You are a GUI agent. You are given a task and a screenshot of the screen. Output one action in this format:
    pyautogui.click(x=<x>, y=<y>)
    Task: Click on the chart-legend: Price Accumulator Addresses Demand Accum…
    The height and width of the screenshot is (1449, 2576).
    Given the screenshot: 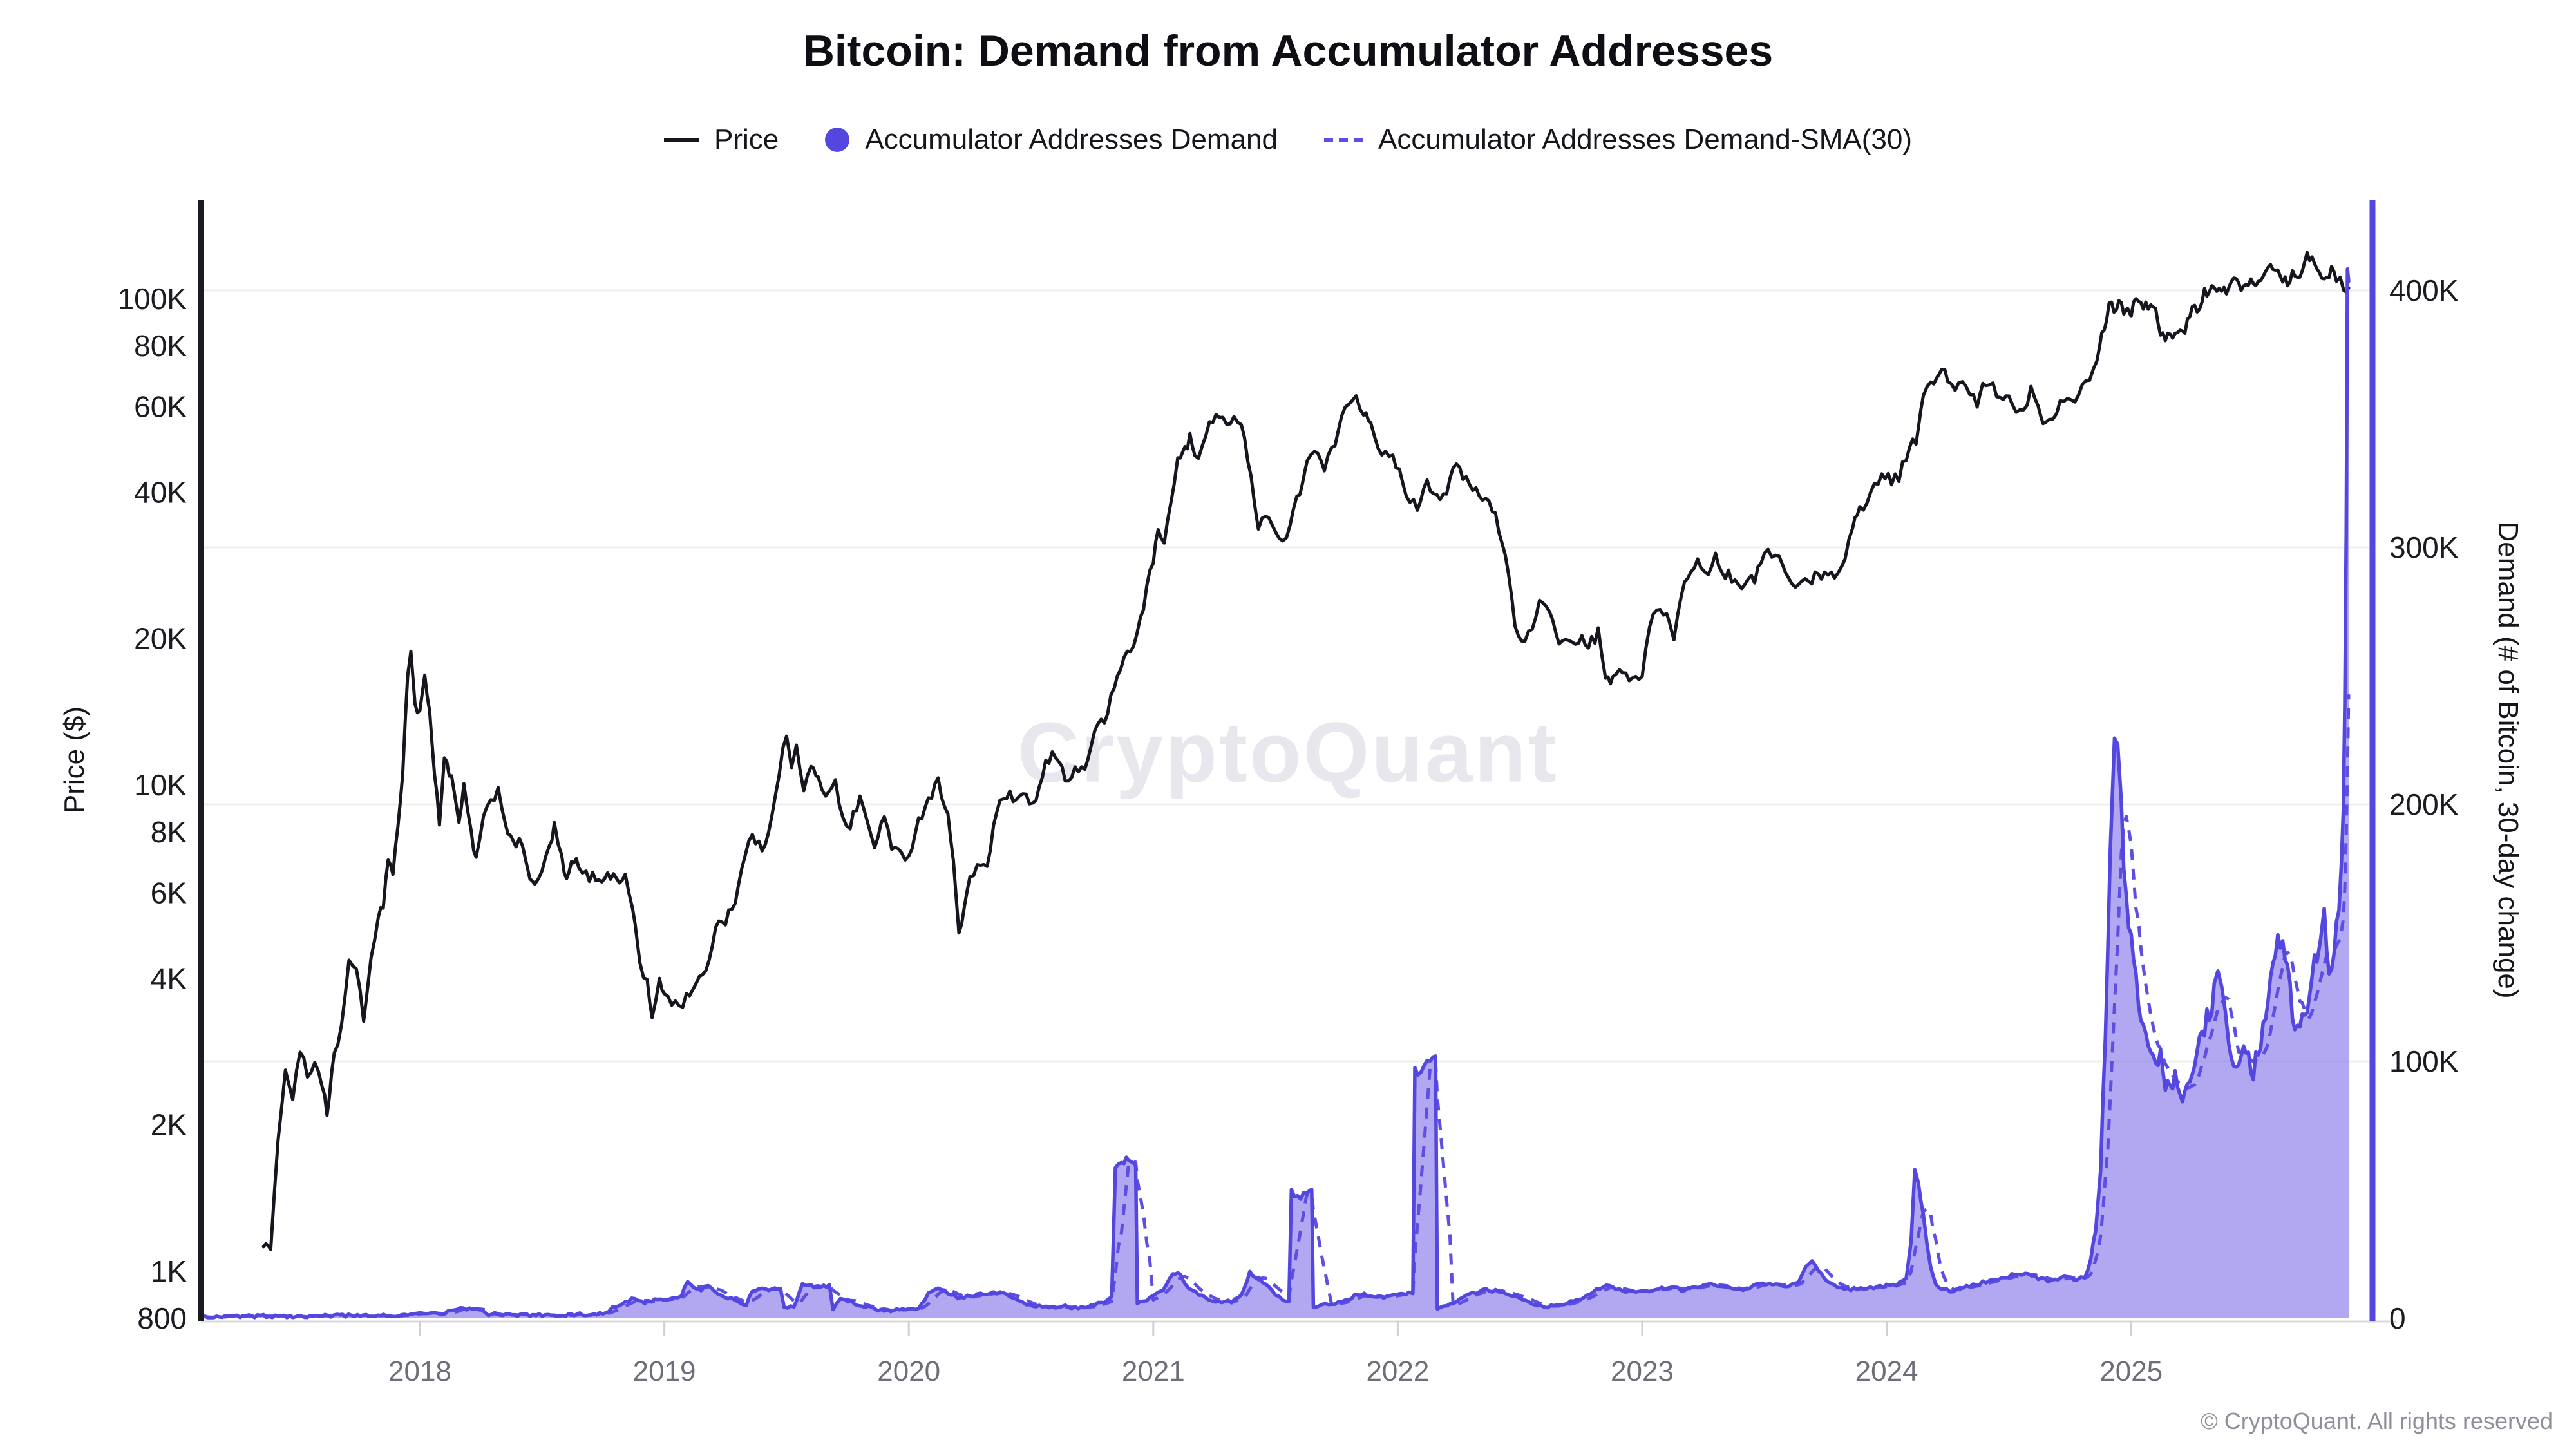 What is the action you would take?
    pyautogui.click(x=1288, y=140)
    